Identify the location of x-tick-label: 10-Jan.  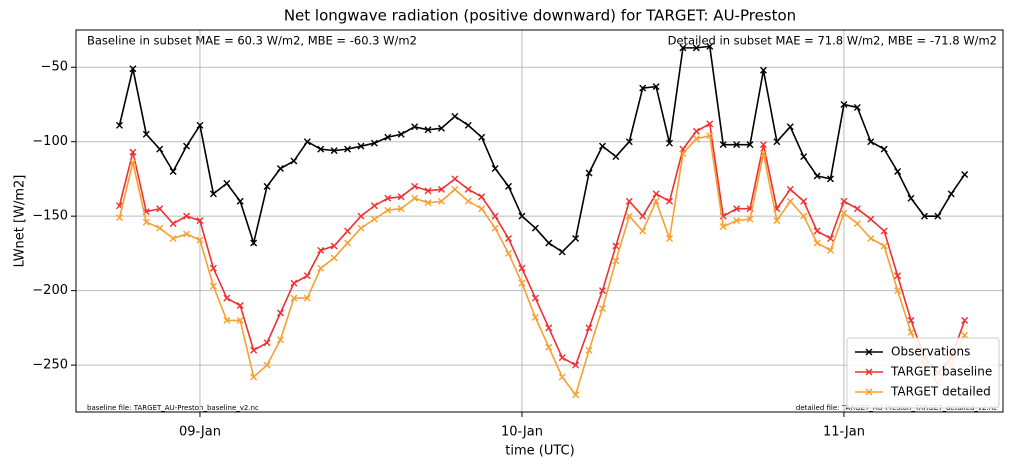
(522, 432).